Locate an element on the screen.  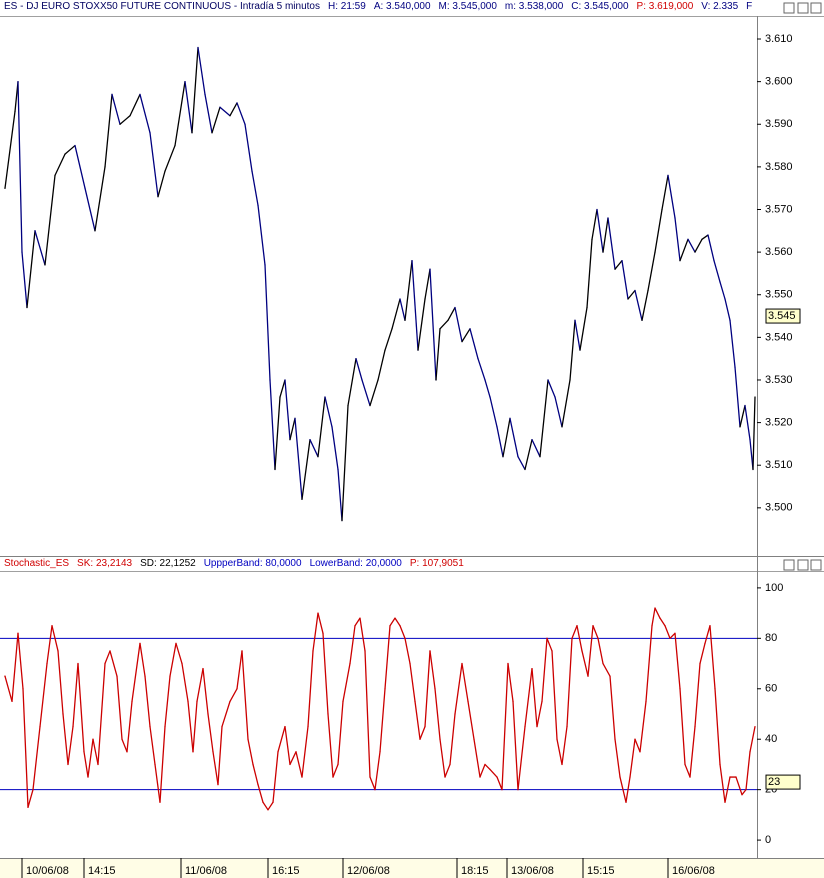
x-tick-label: 11/06/08 is located at coordinates (206, 871).